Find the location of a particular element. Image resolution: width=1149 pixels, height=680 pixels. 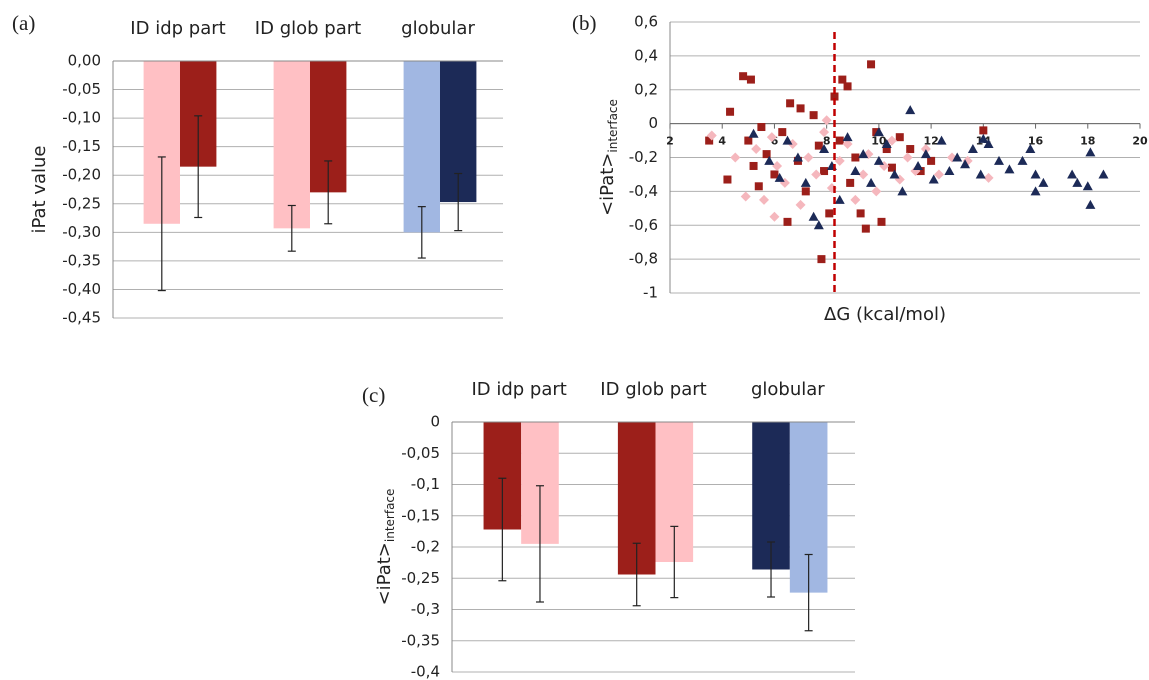

y-tick-label: 0,00 is located at coordinates (84, 61).